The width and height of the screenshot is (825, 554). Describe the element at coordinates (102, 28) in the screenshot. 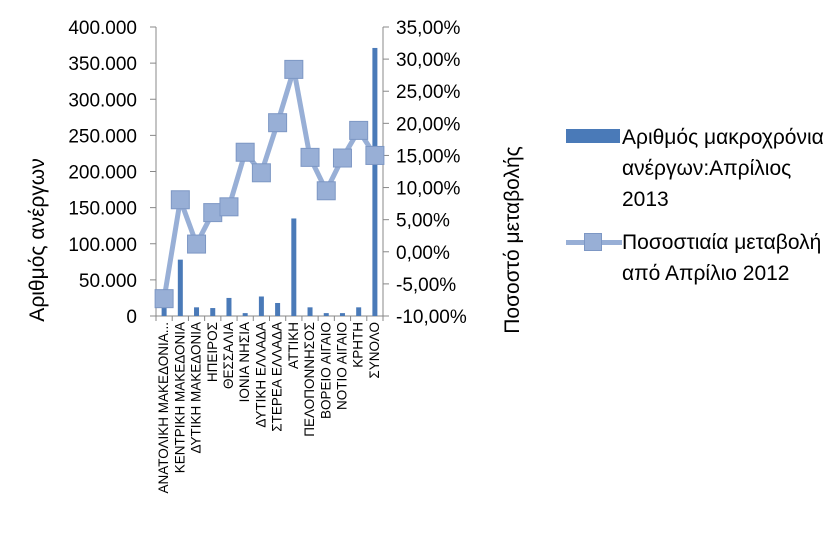

I see `left-tick-label: 400.000` at that location.